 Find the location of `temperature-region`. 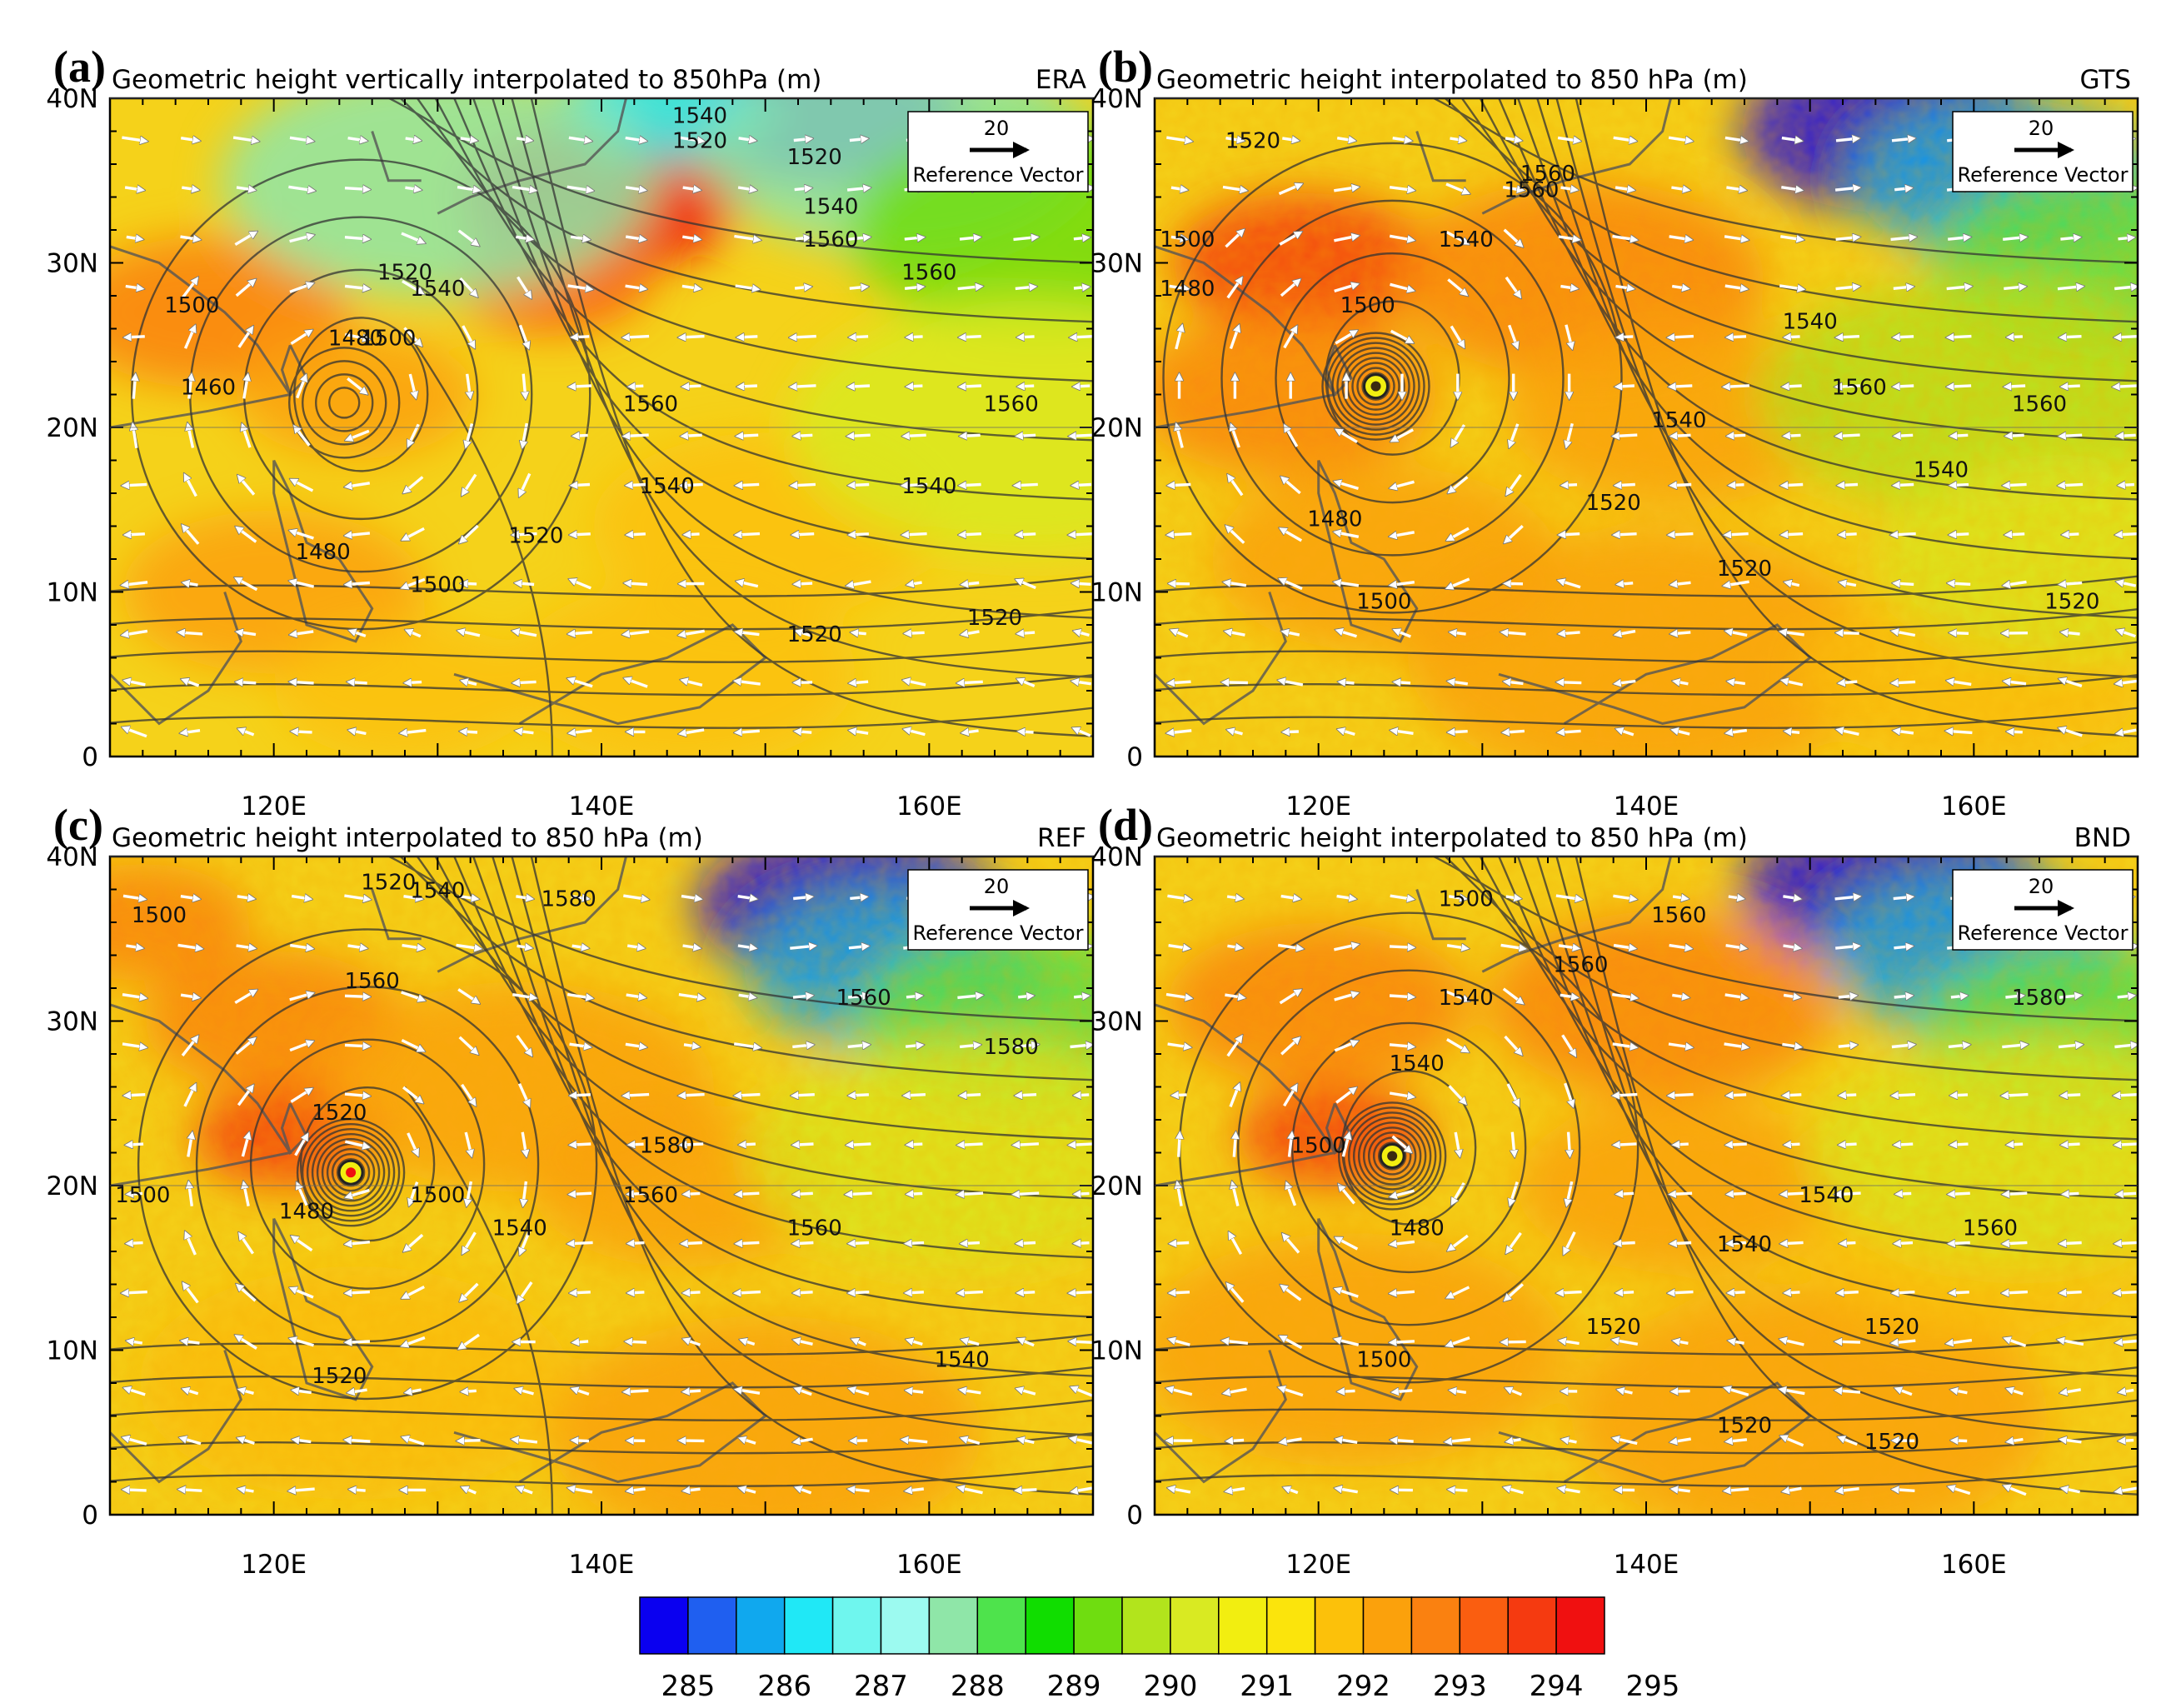

temperature-region is located at coordinates (438, 197).